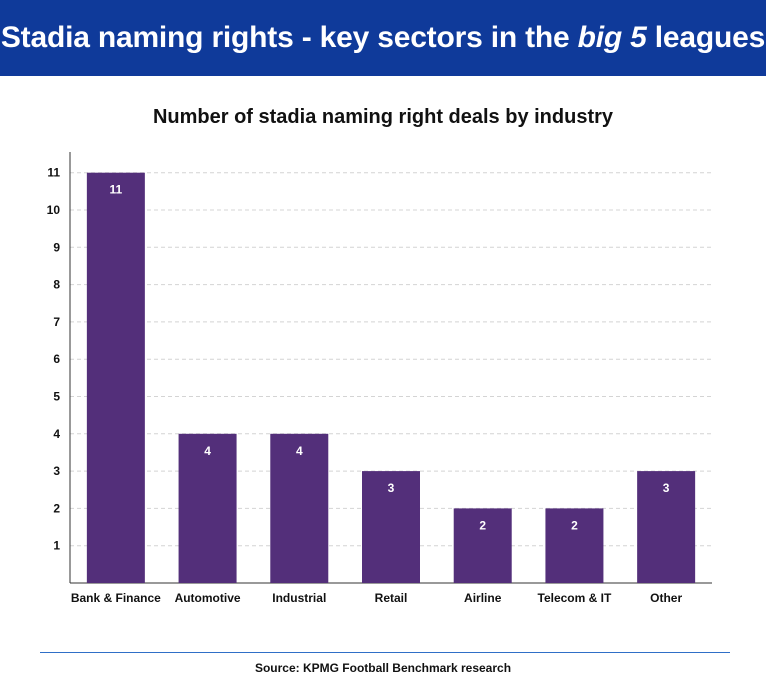  I want to click on y-tick-label: 9, so click(56, 247).